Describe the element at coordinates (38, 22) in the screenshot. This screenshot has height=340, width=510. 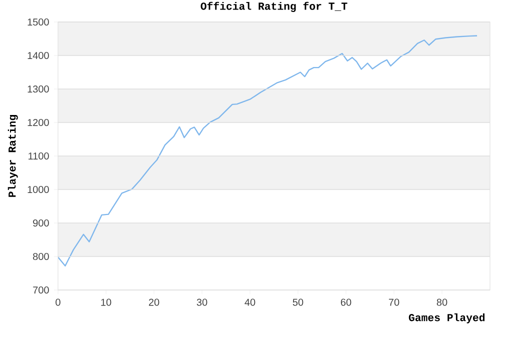
I see `y-tick-label: 1500` at that location.